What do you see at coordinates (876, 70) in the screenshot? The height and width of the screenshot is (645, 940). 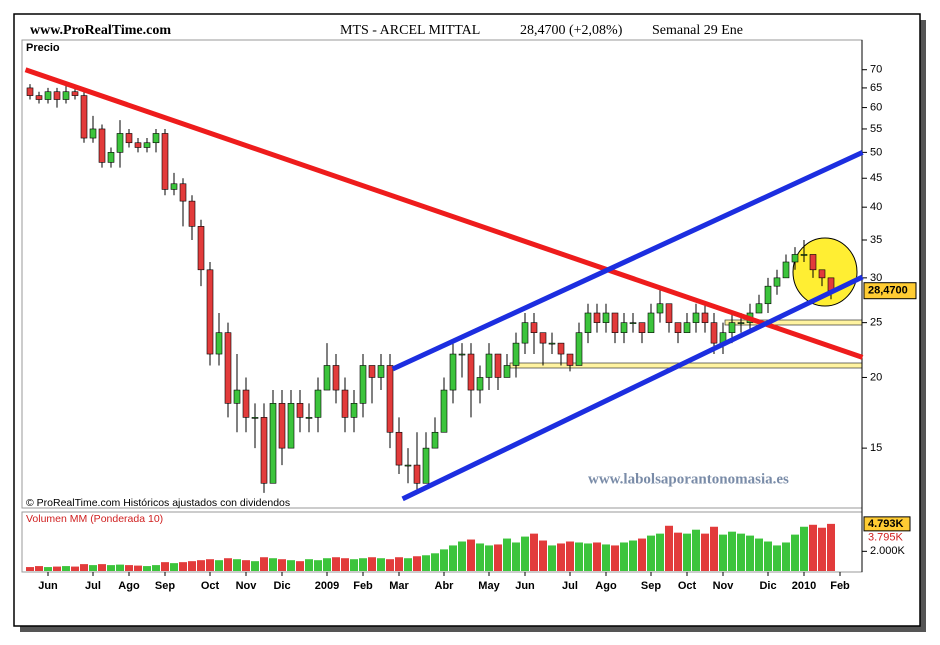 I see `y-tick-label: 70` at bounding box center [876, 70].